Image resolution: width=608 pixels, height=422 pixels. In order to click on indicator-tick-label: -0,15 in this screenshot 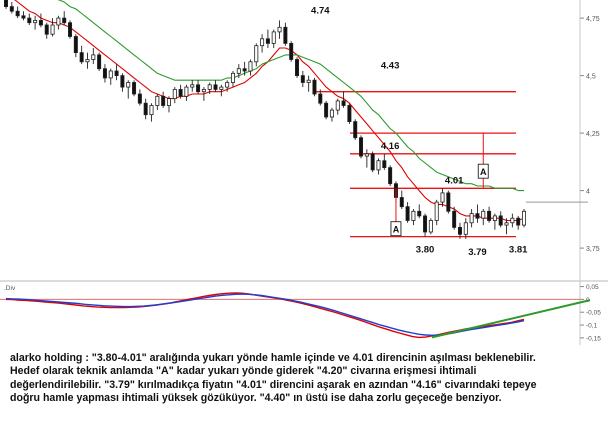, I will do `click(593, 338)`.